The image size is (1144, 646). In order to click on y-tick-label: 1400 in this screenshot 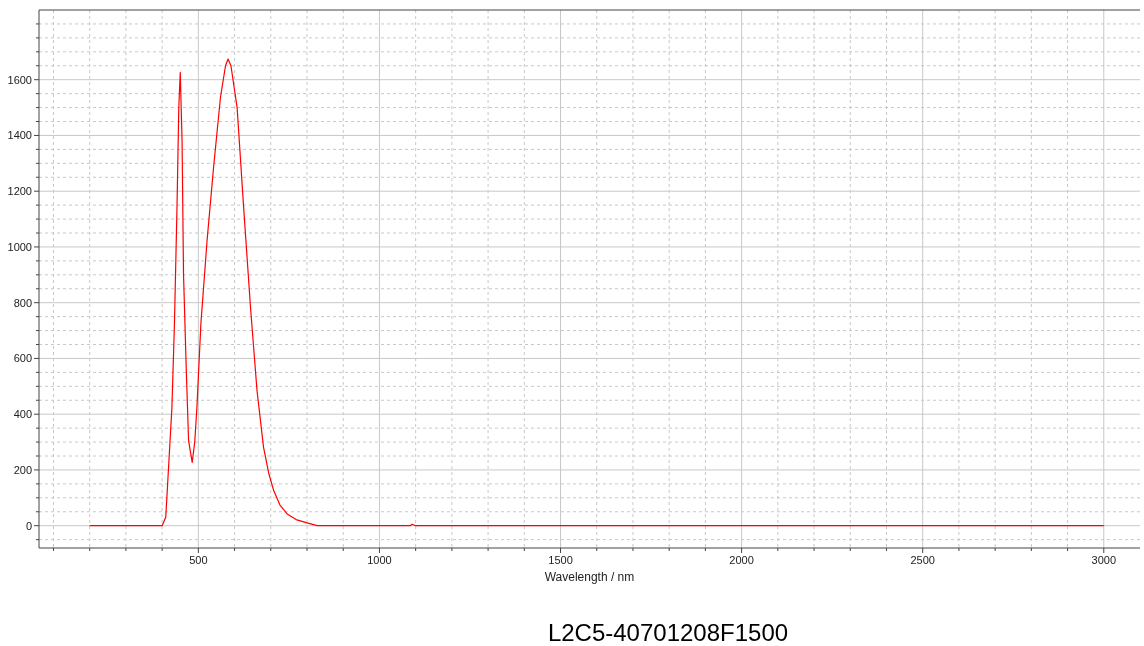, I will do `click(19, 135)`.